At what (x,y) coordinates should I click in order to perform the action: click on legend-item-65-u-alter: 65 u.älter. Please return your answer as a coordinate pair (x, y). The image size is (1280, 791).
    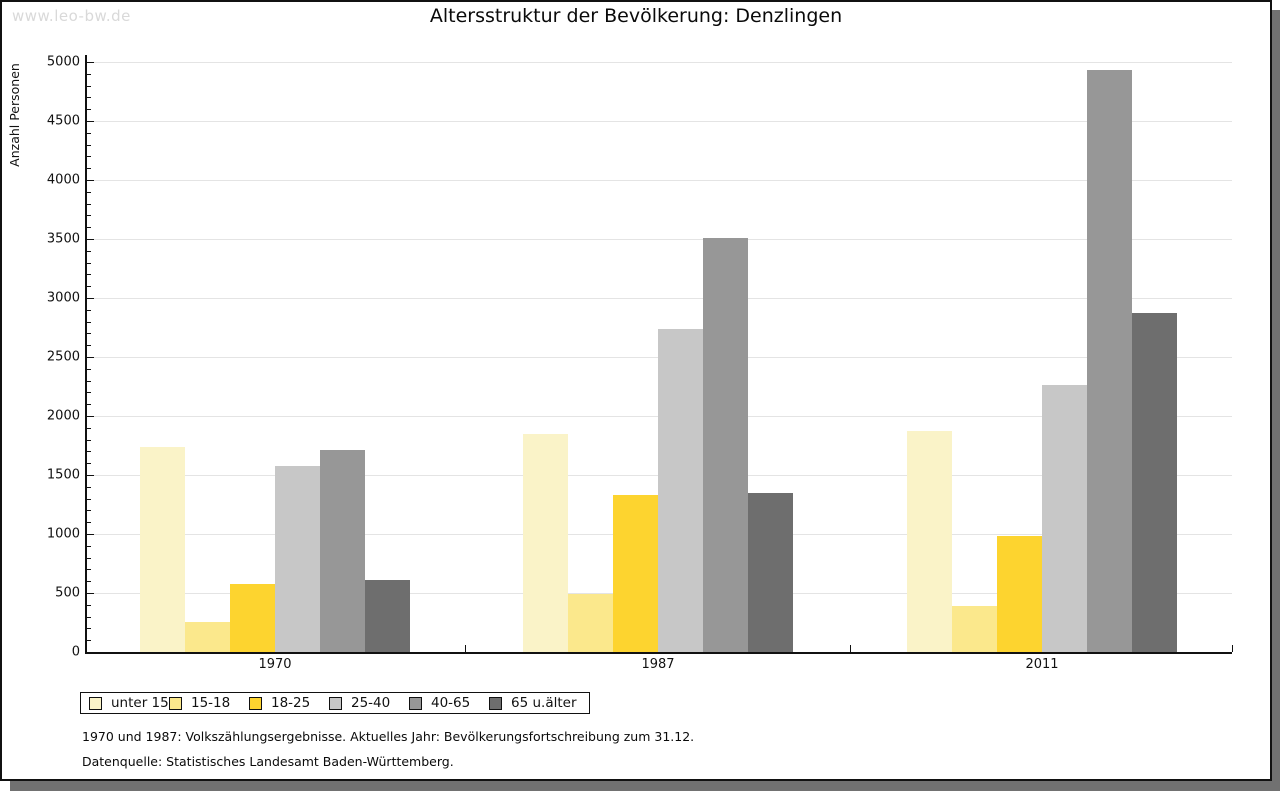
    Looking at the image, I should click on (533, 703).